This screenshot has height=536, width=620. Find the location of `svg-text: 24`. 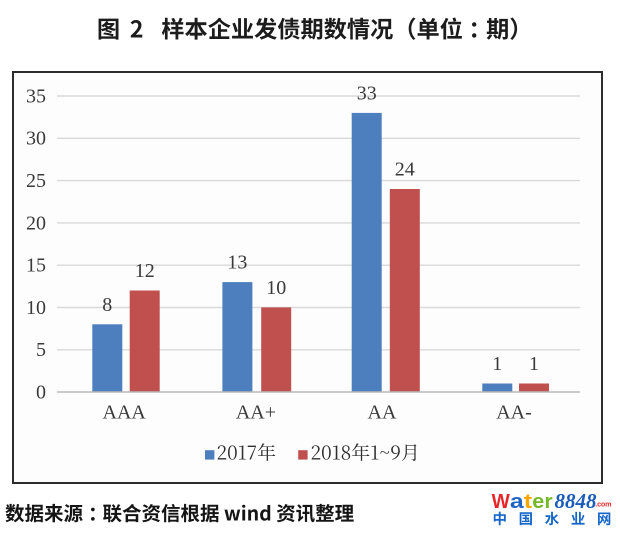

svg-text: 24 is located at coordinates (405, 170).